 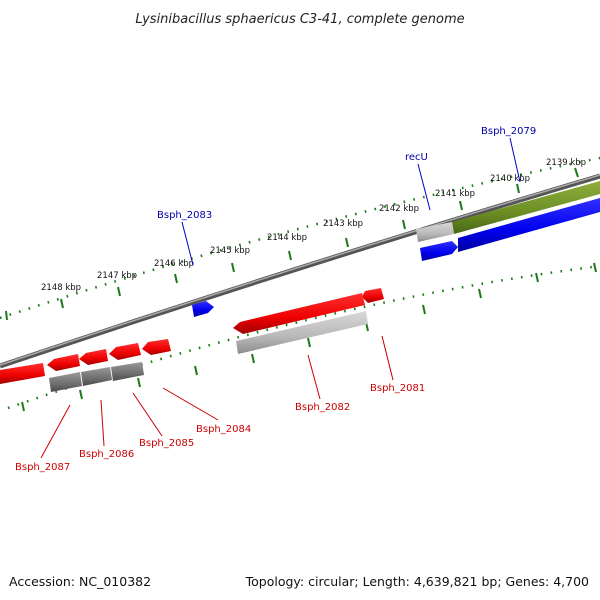 What do you see at coordinates (190, 404) in the screenshot?
I see `leader-bsph-2084` at bounding box center [190, 404].